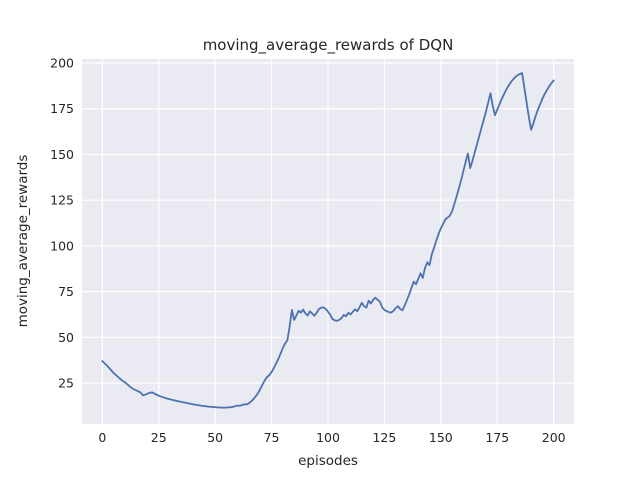 Image resolution: width=640 pixels, height=480 pixels. I want to click on x-tick-label: 75, so click(272, 437).